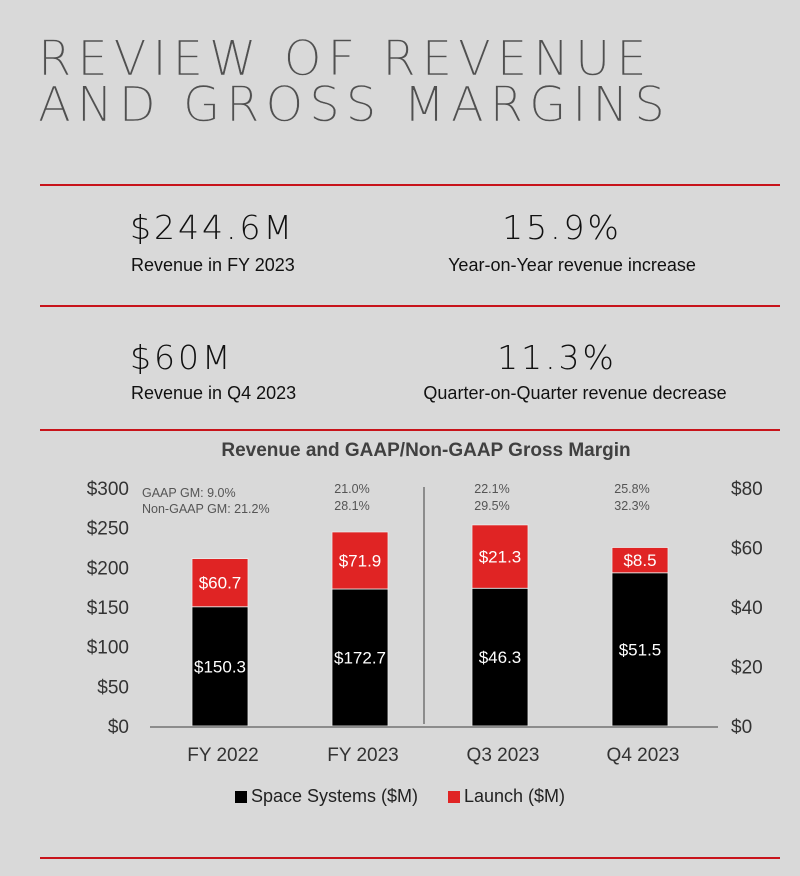 This screenshot has width=800, height=876. I want to click on left-axis-tick-label: $150, so click(108, 608).